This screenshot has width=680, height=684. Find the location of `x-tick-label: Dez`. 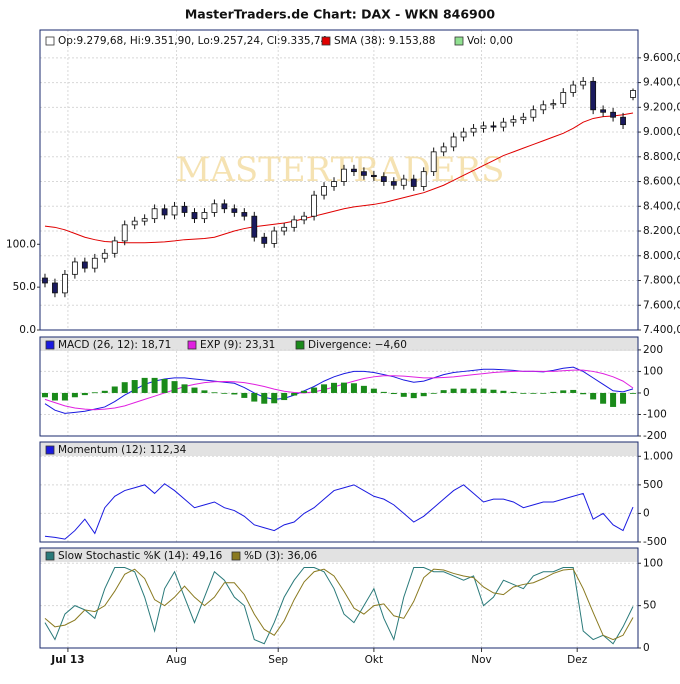

x-tick-label: Dez is located at coordinates (577, 660).